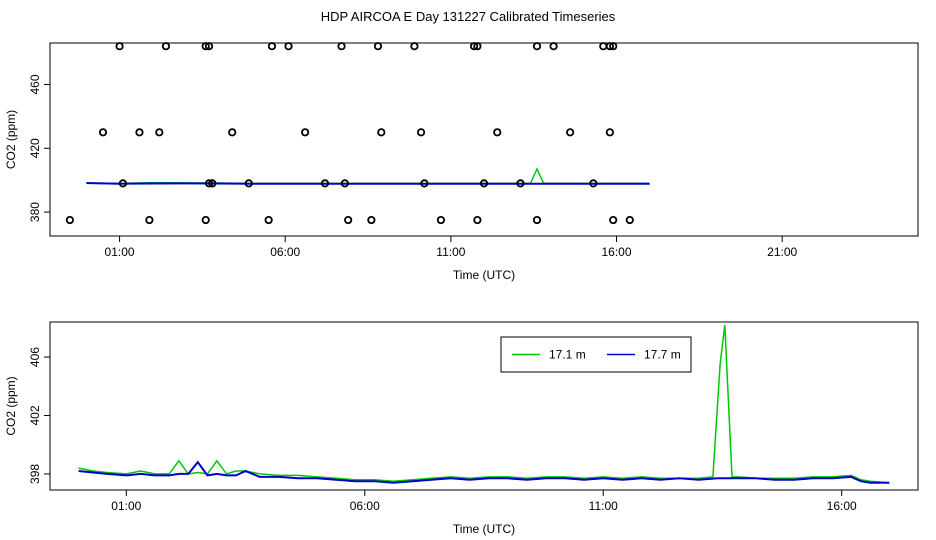  I want to click on legend: 17.1 m 17.7 m, so click(596, 354).